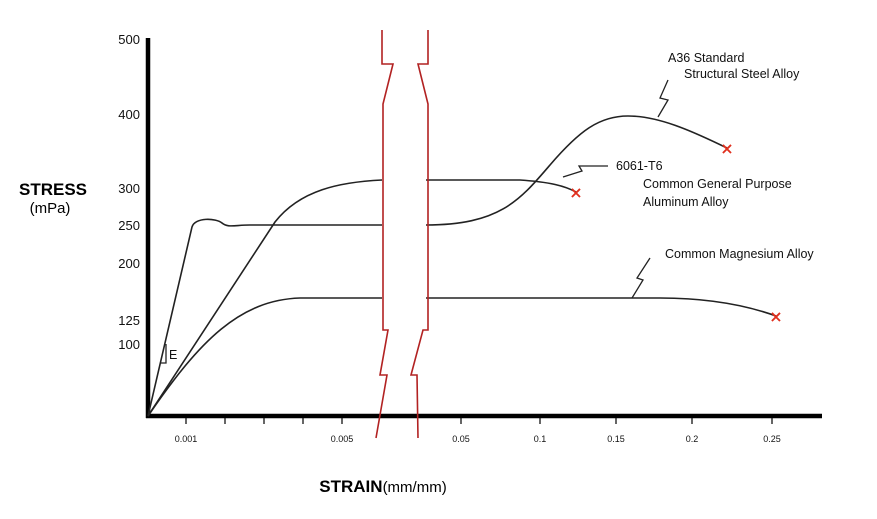 The width and height of the screenshot is (877, 519). Describe the element at coordinates (461, 439) in the screenshot. I see `x-tick-label: 0.05` at that location.